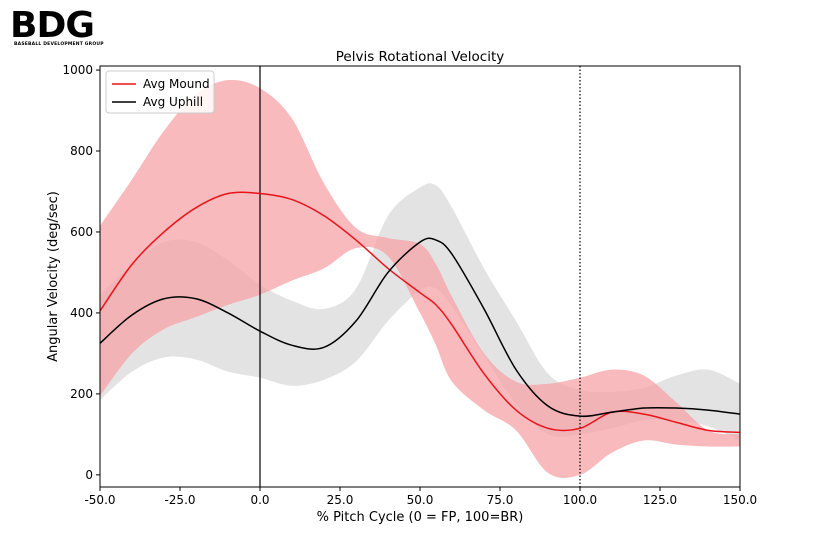 The image size is (819, 553). Describe the element at coordinates (81, 151) in the screenshot. I see `y-tick-label: 800` at that location.